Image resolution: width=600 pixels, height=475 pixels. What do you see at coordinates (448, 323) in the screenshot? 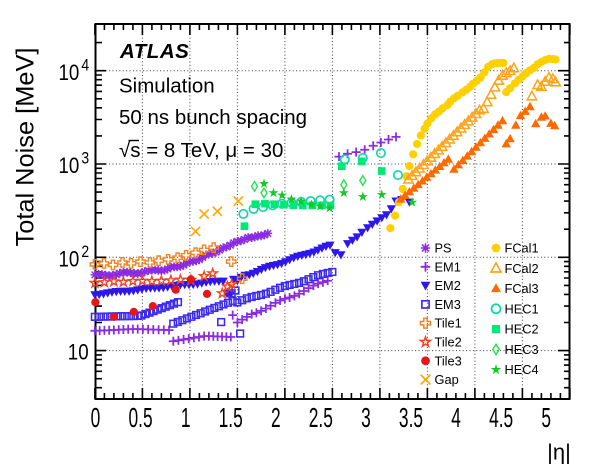
I see `svg-text: Tile1` at bounding box center [448, 323].